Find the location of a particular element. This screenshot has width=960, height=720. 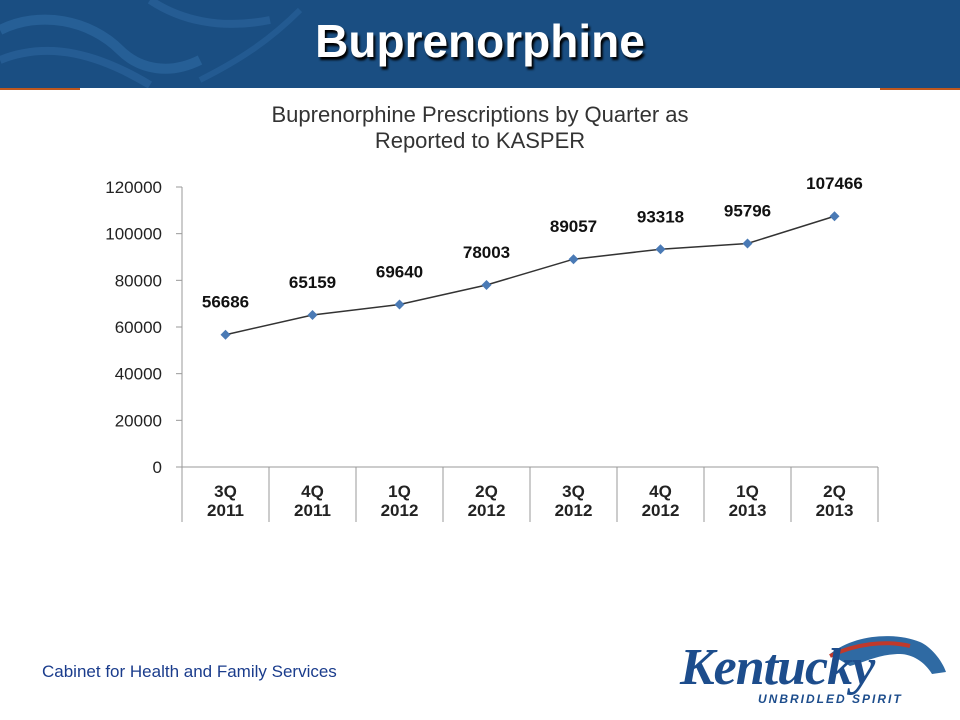

logo-wordmark: Kentucky is located at coordinates (777, 667).